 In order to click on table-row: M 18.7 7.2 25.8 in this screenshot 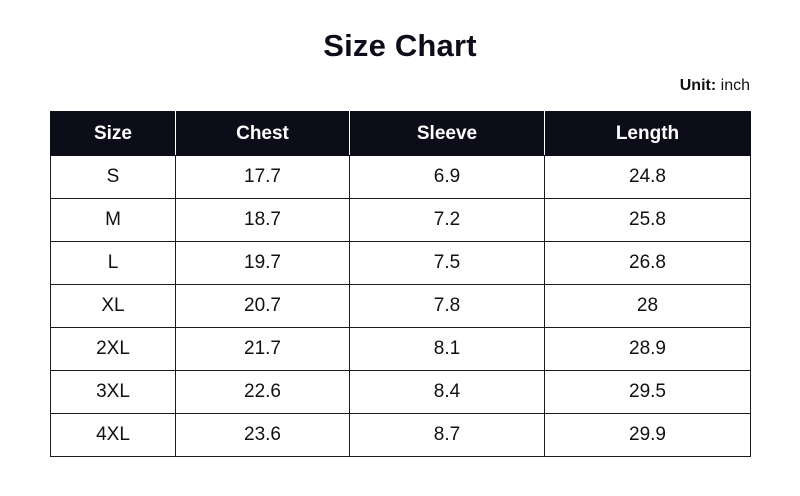, I will do `click(400, 220)`.